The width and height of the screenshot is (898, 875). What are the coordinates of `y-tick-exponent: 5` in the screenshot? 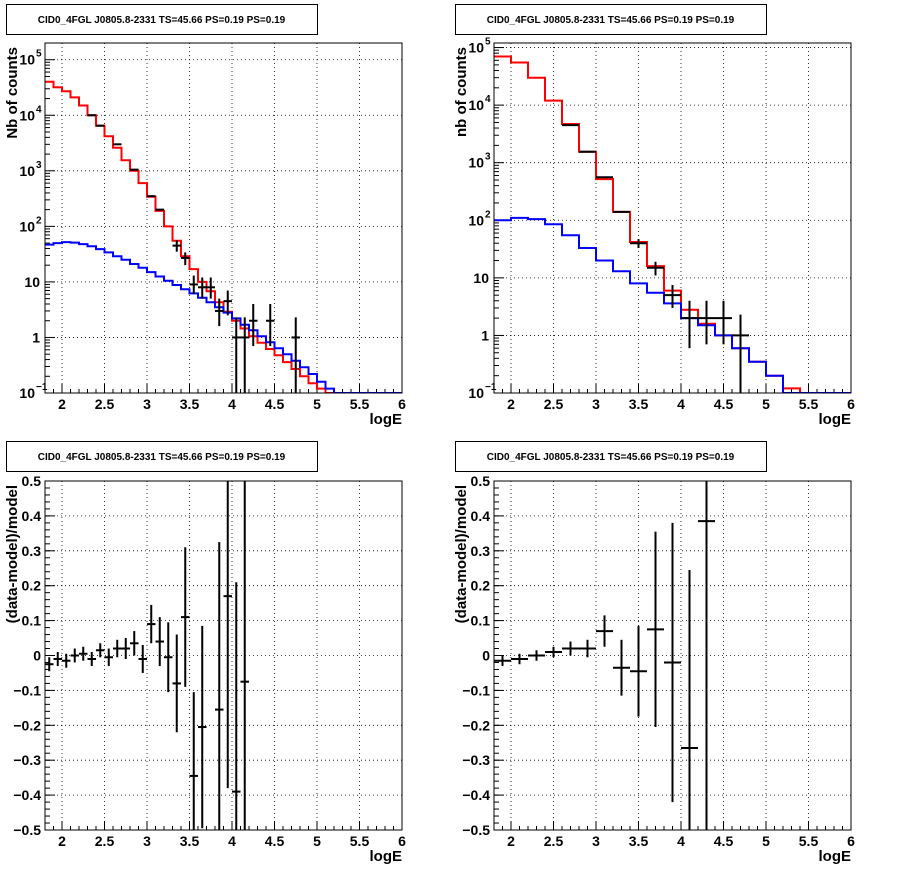 It's located at (488, 42).